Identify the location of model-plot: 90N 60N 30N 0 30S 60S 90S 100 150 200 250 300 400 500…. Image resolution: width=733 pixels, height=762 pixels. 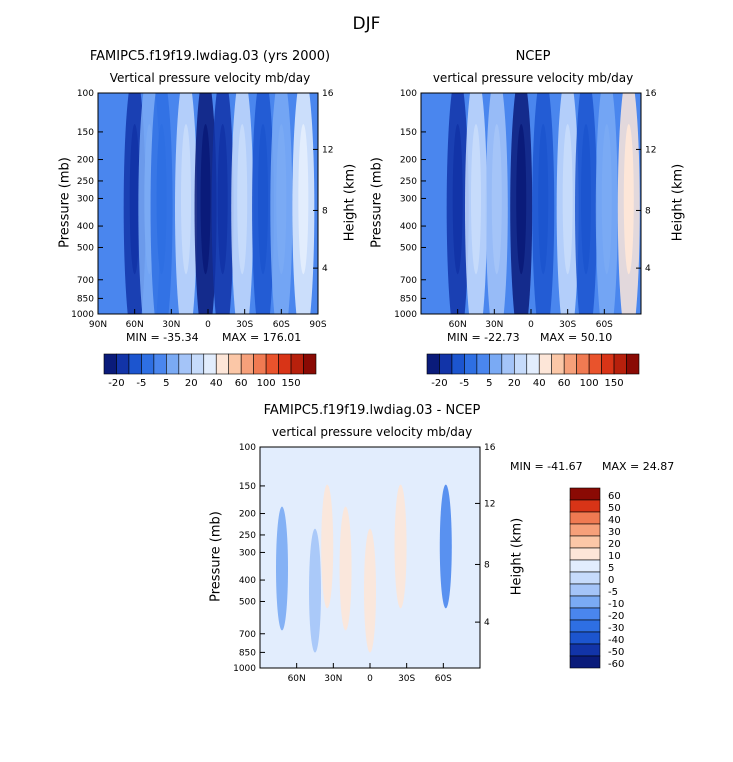
(202, 209).